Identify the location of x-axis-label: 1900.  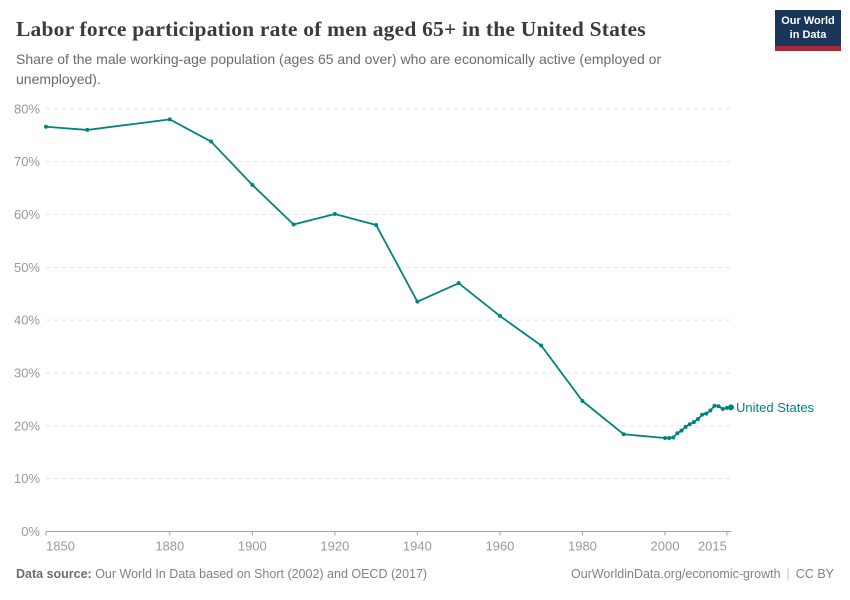
(252, 546).